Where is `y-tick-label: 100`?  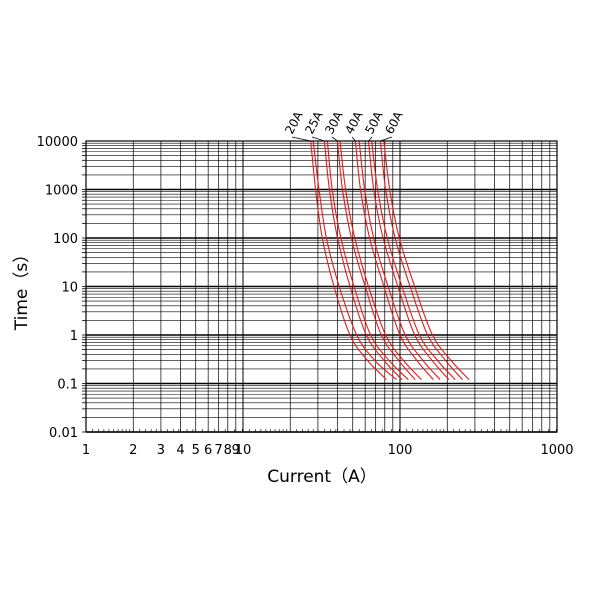 y-tick-label: 100 is located at coordinates (65, 239).